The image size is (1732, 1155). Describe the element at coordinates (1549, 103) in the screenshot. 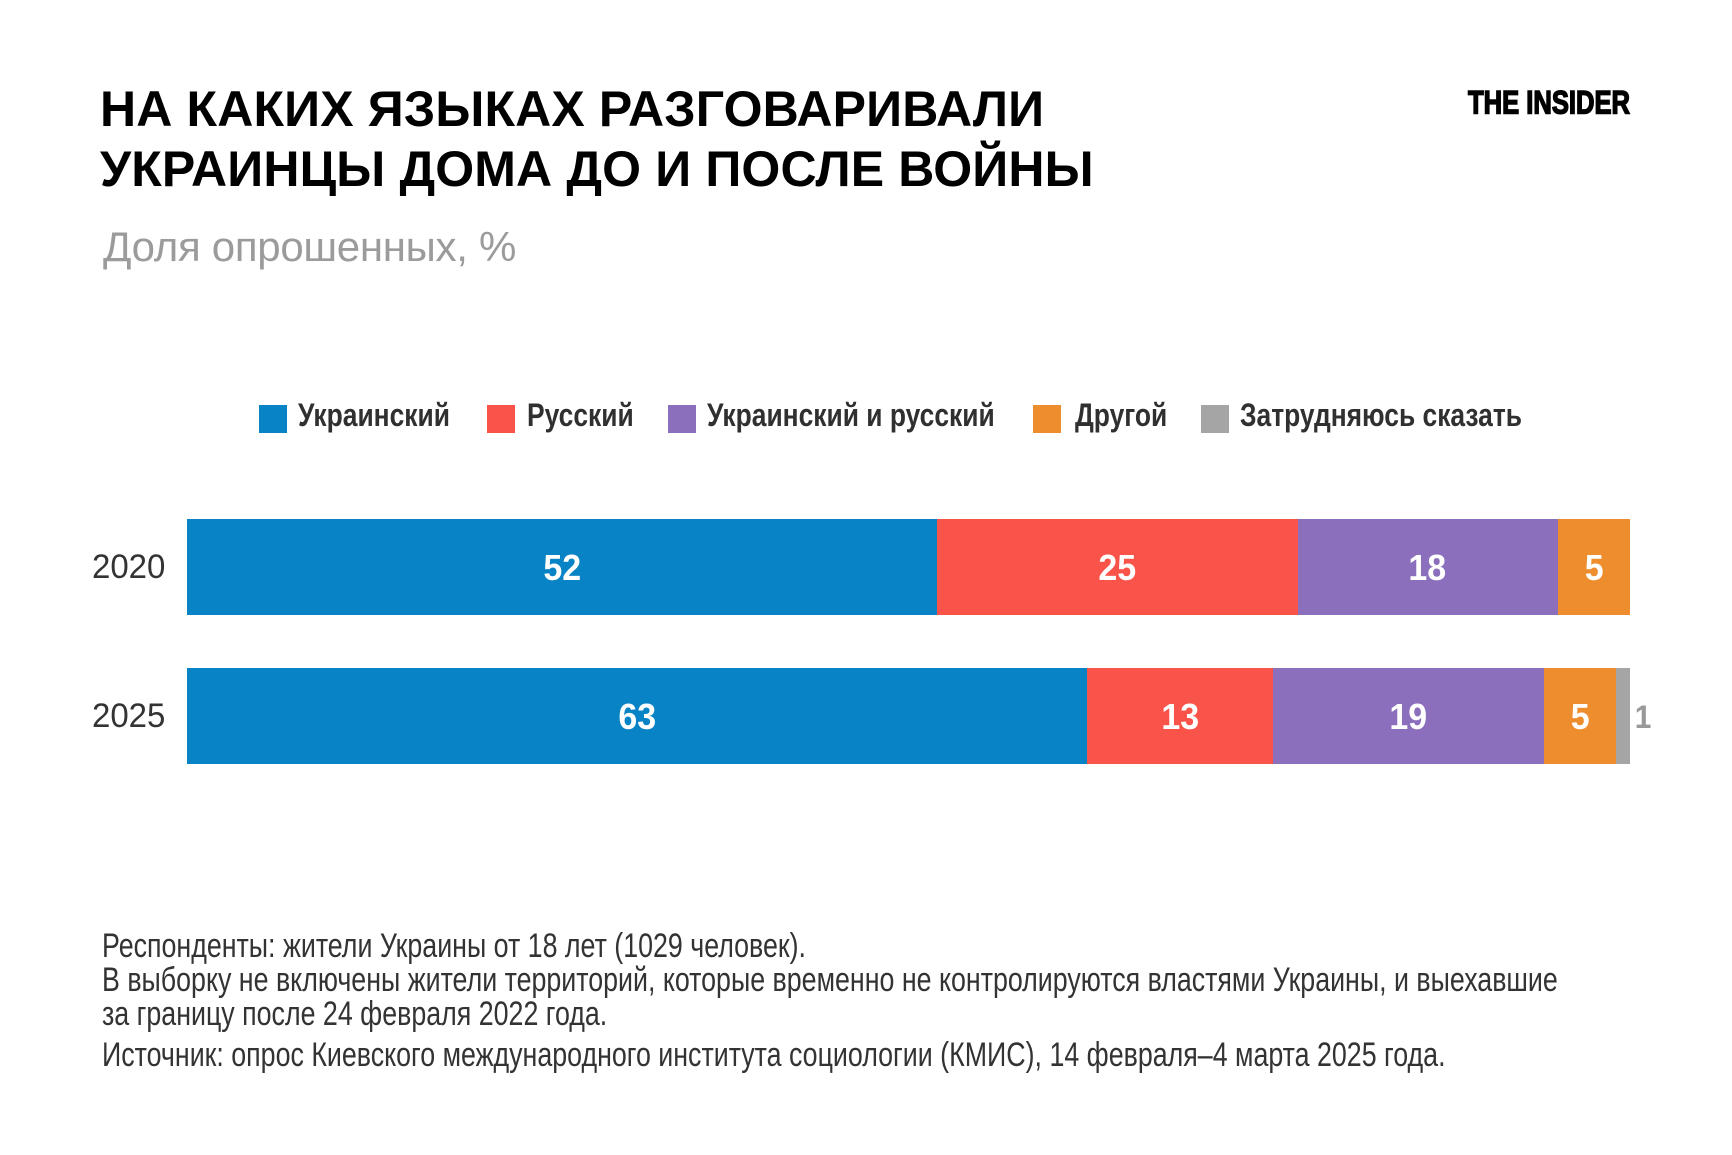

I see `svg-text: THE INSIDER` at that location.